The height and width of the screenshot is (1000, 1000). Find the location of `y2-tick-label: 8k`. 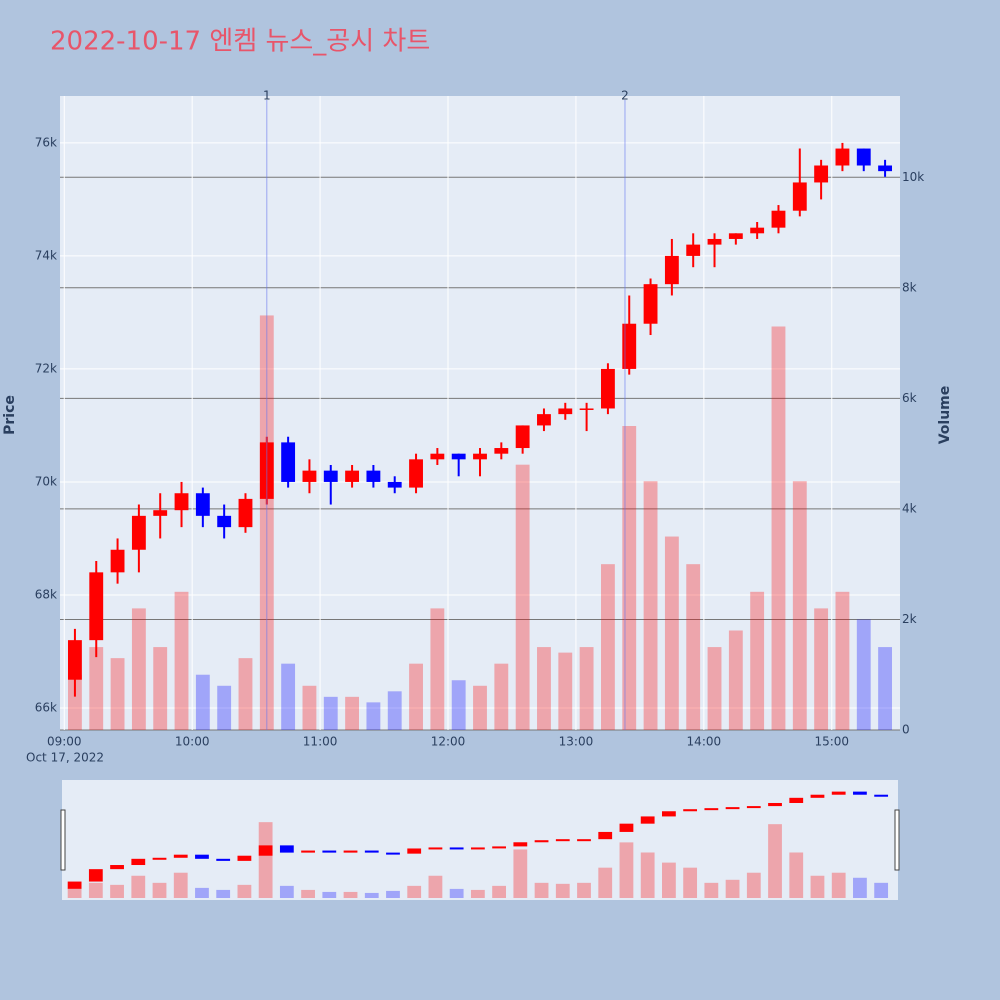

y2-tick-label: 8k is located at coordinates (909, 287).